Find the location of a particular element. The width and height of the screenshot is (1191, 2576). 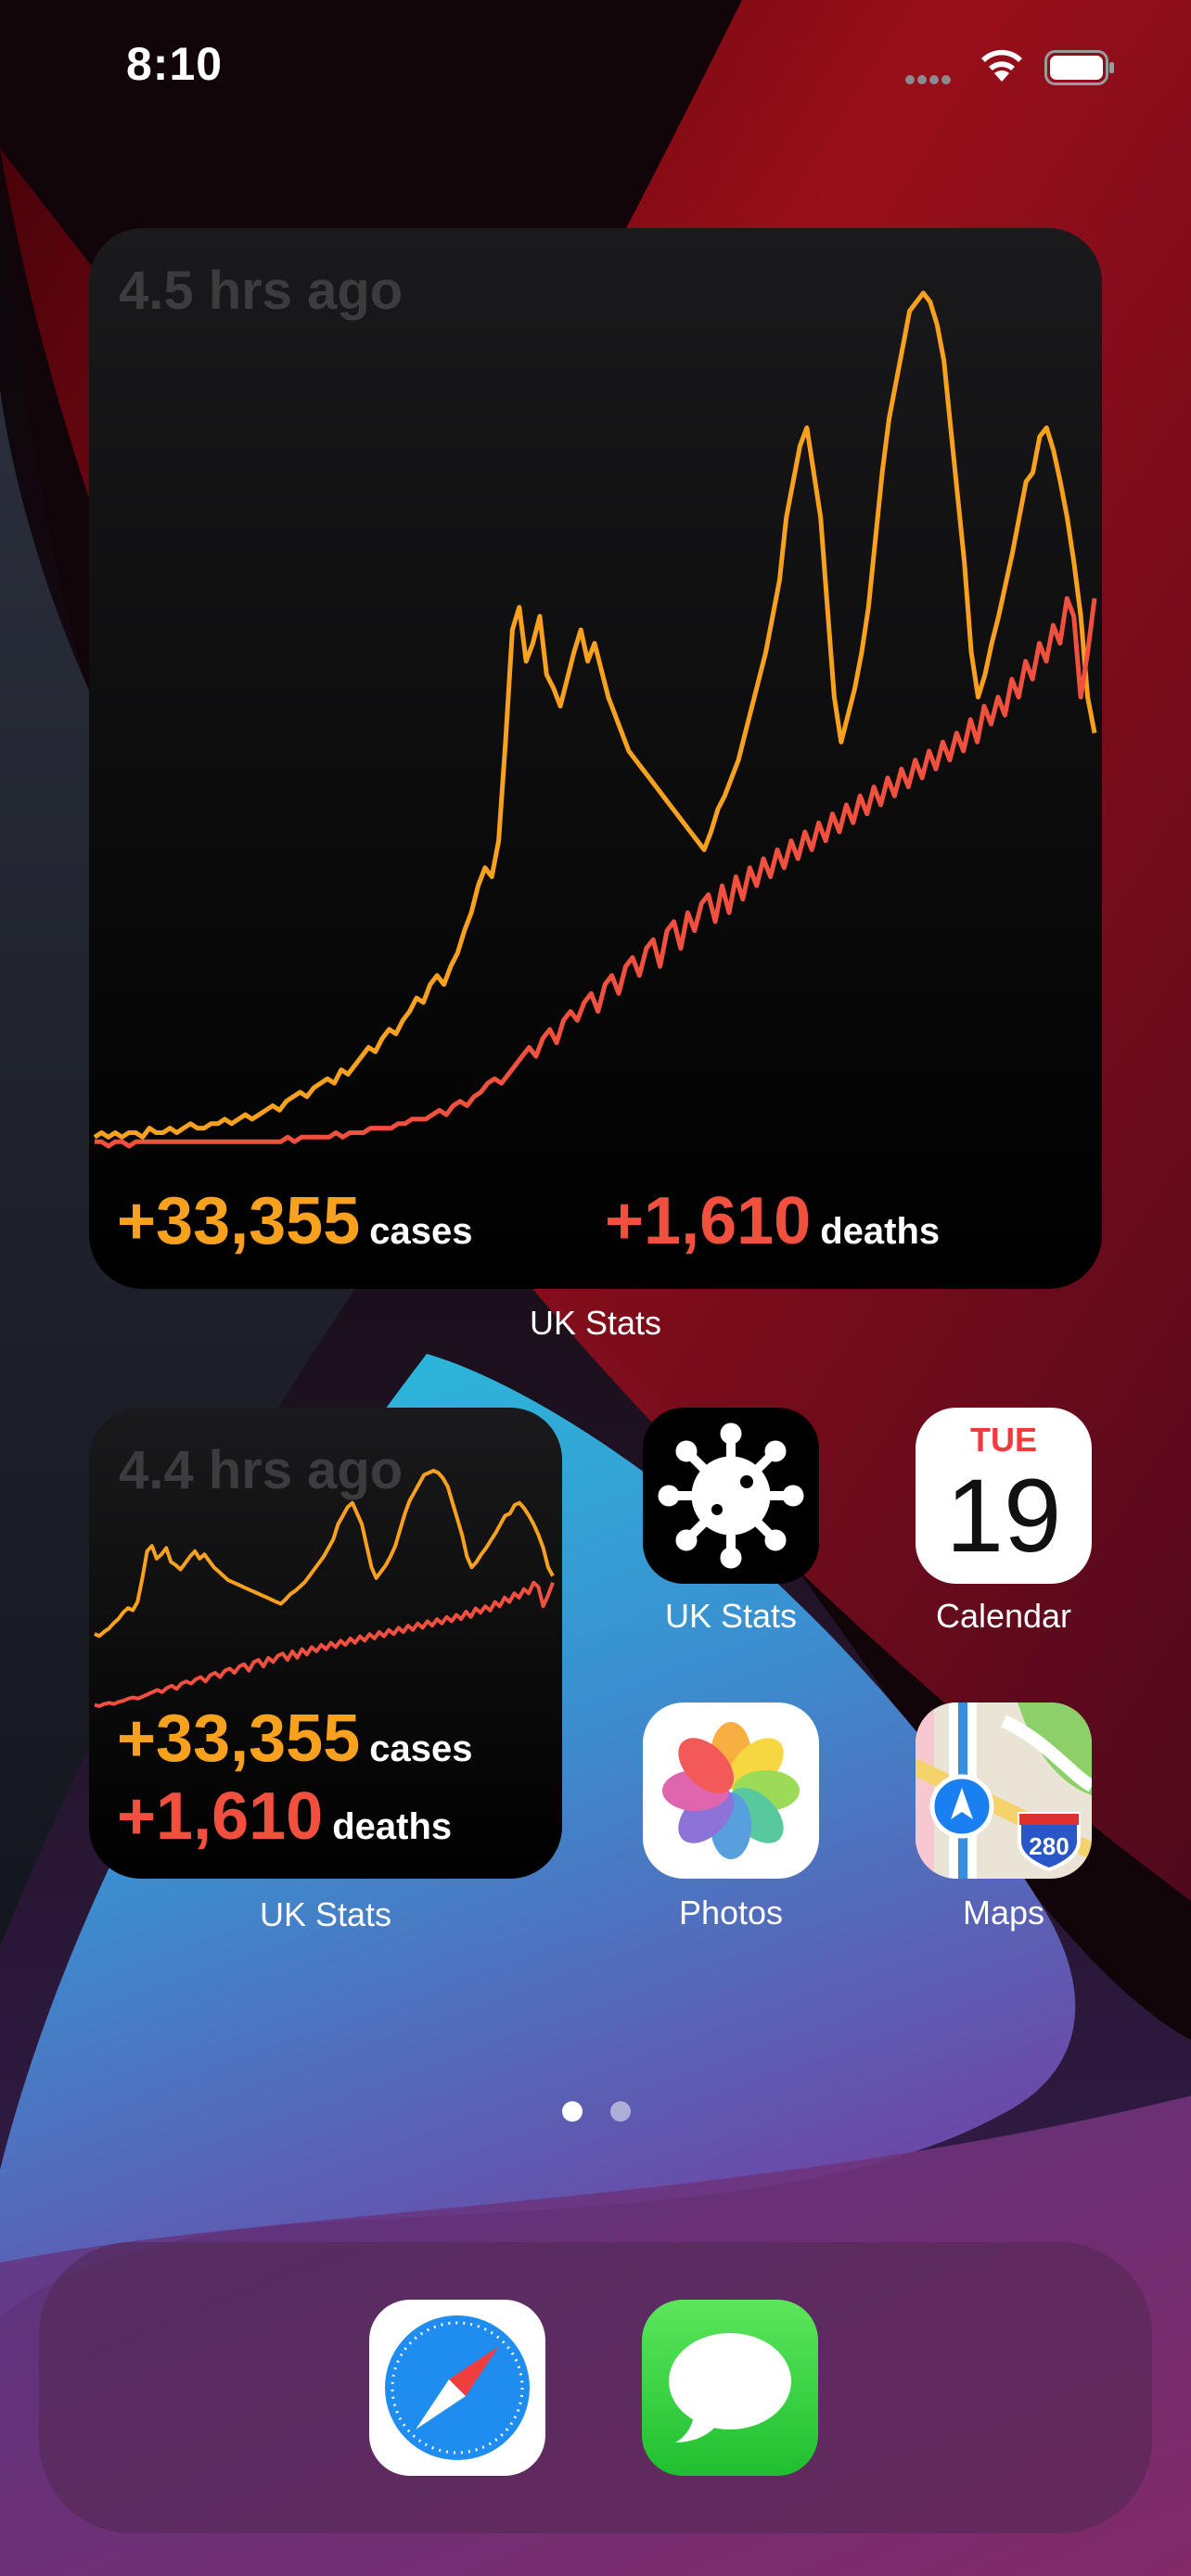

interstate-shield-number: 280 is located at coordinates (1049, 1846).